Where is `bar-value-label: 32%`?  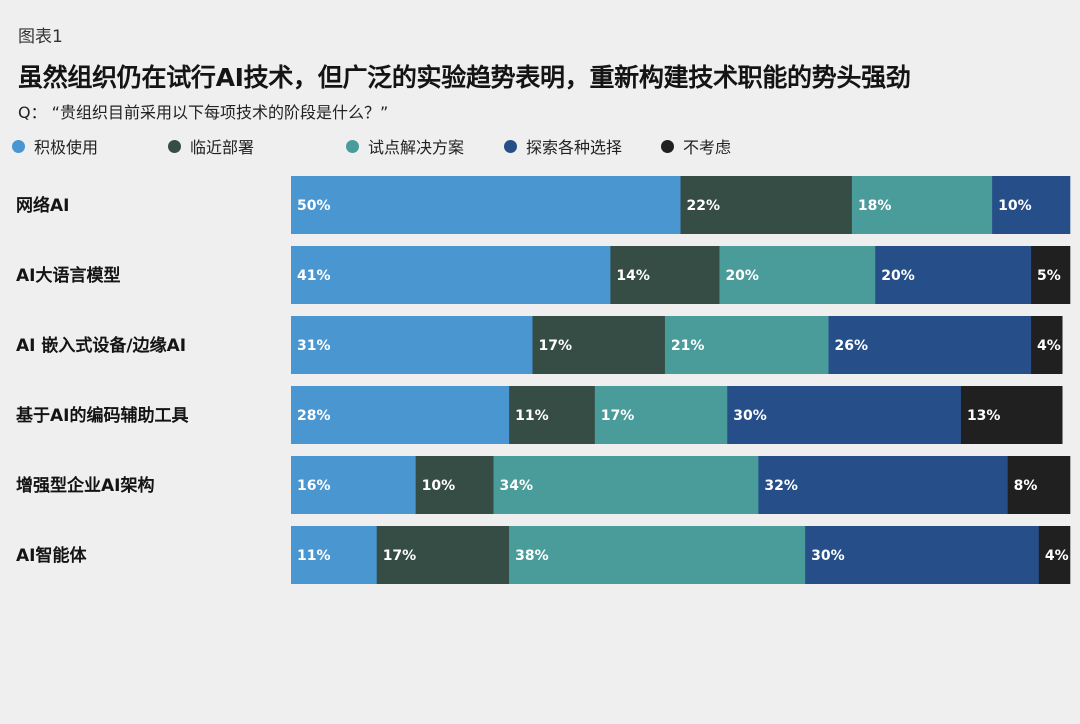 bar-value-label: 32% is located at coordinates (781, 486).